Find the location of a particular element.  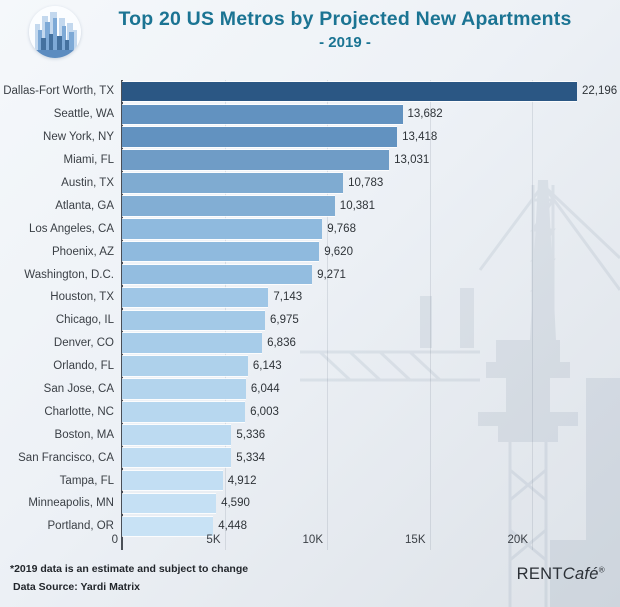

footnote-source: Data Source: Yardi Matrix is located at coordinates (77, 587).